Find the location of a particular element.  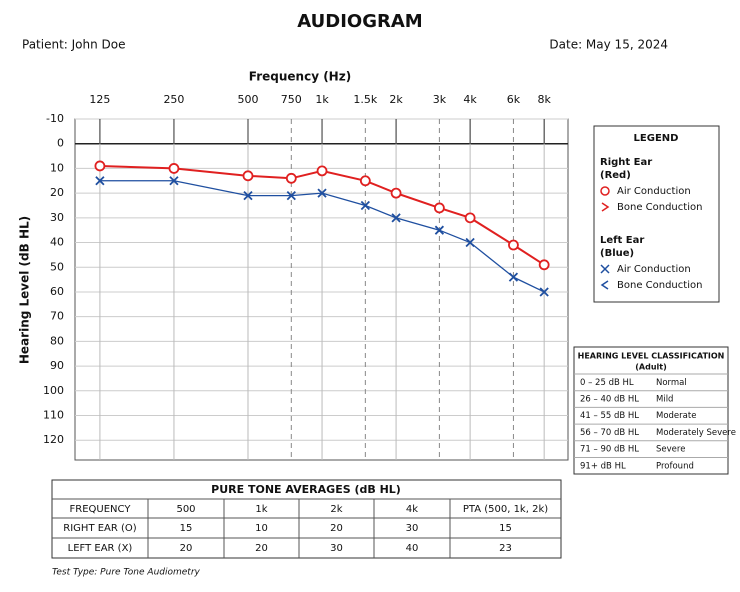

pta-header: 4k is located at coordinates (412, 509).